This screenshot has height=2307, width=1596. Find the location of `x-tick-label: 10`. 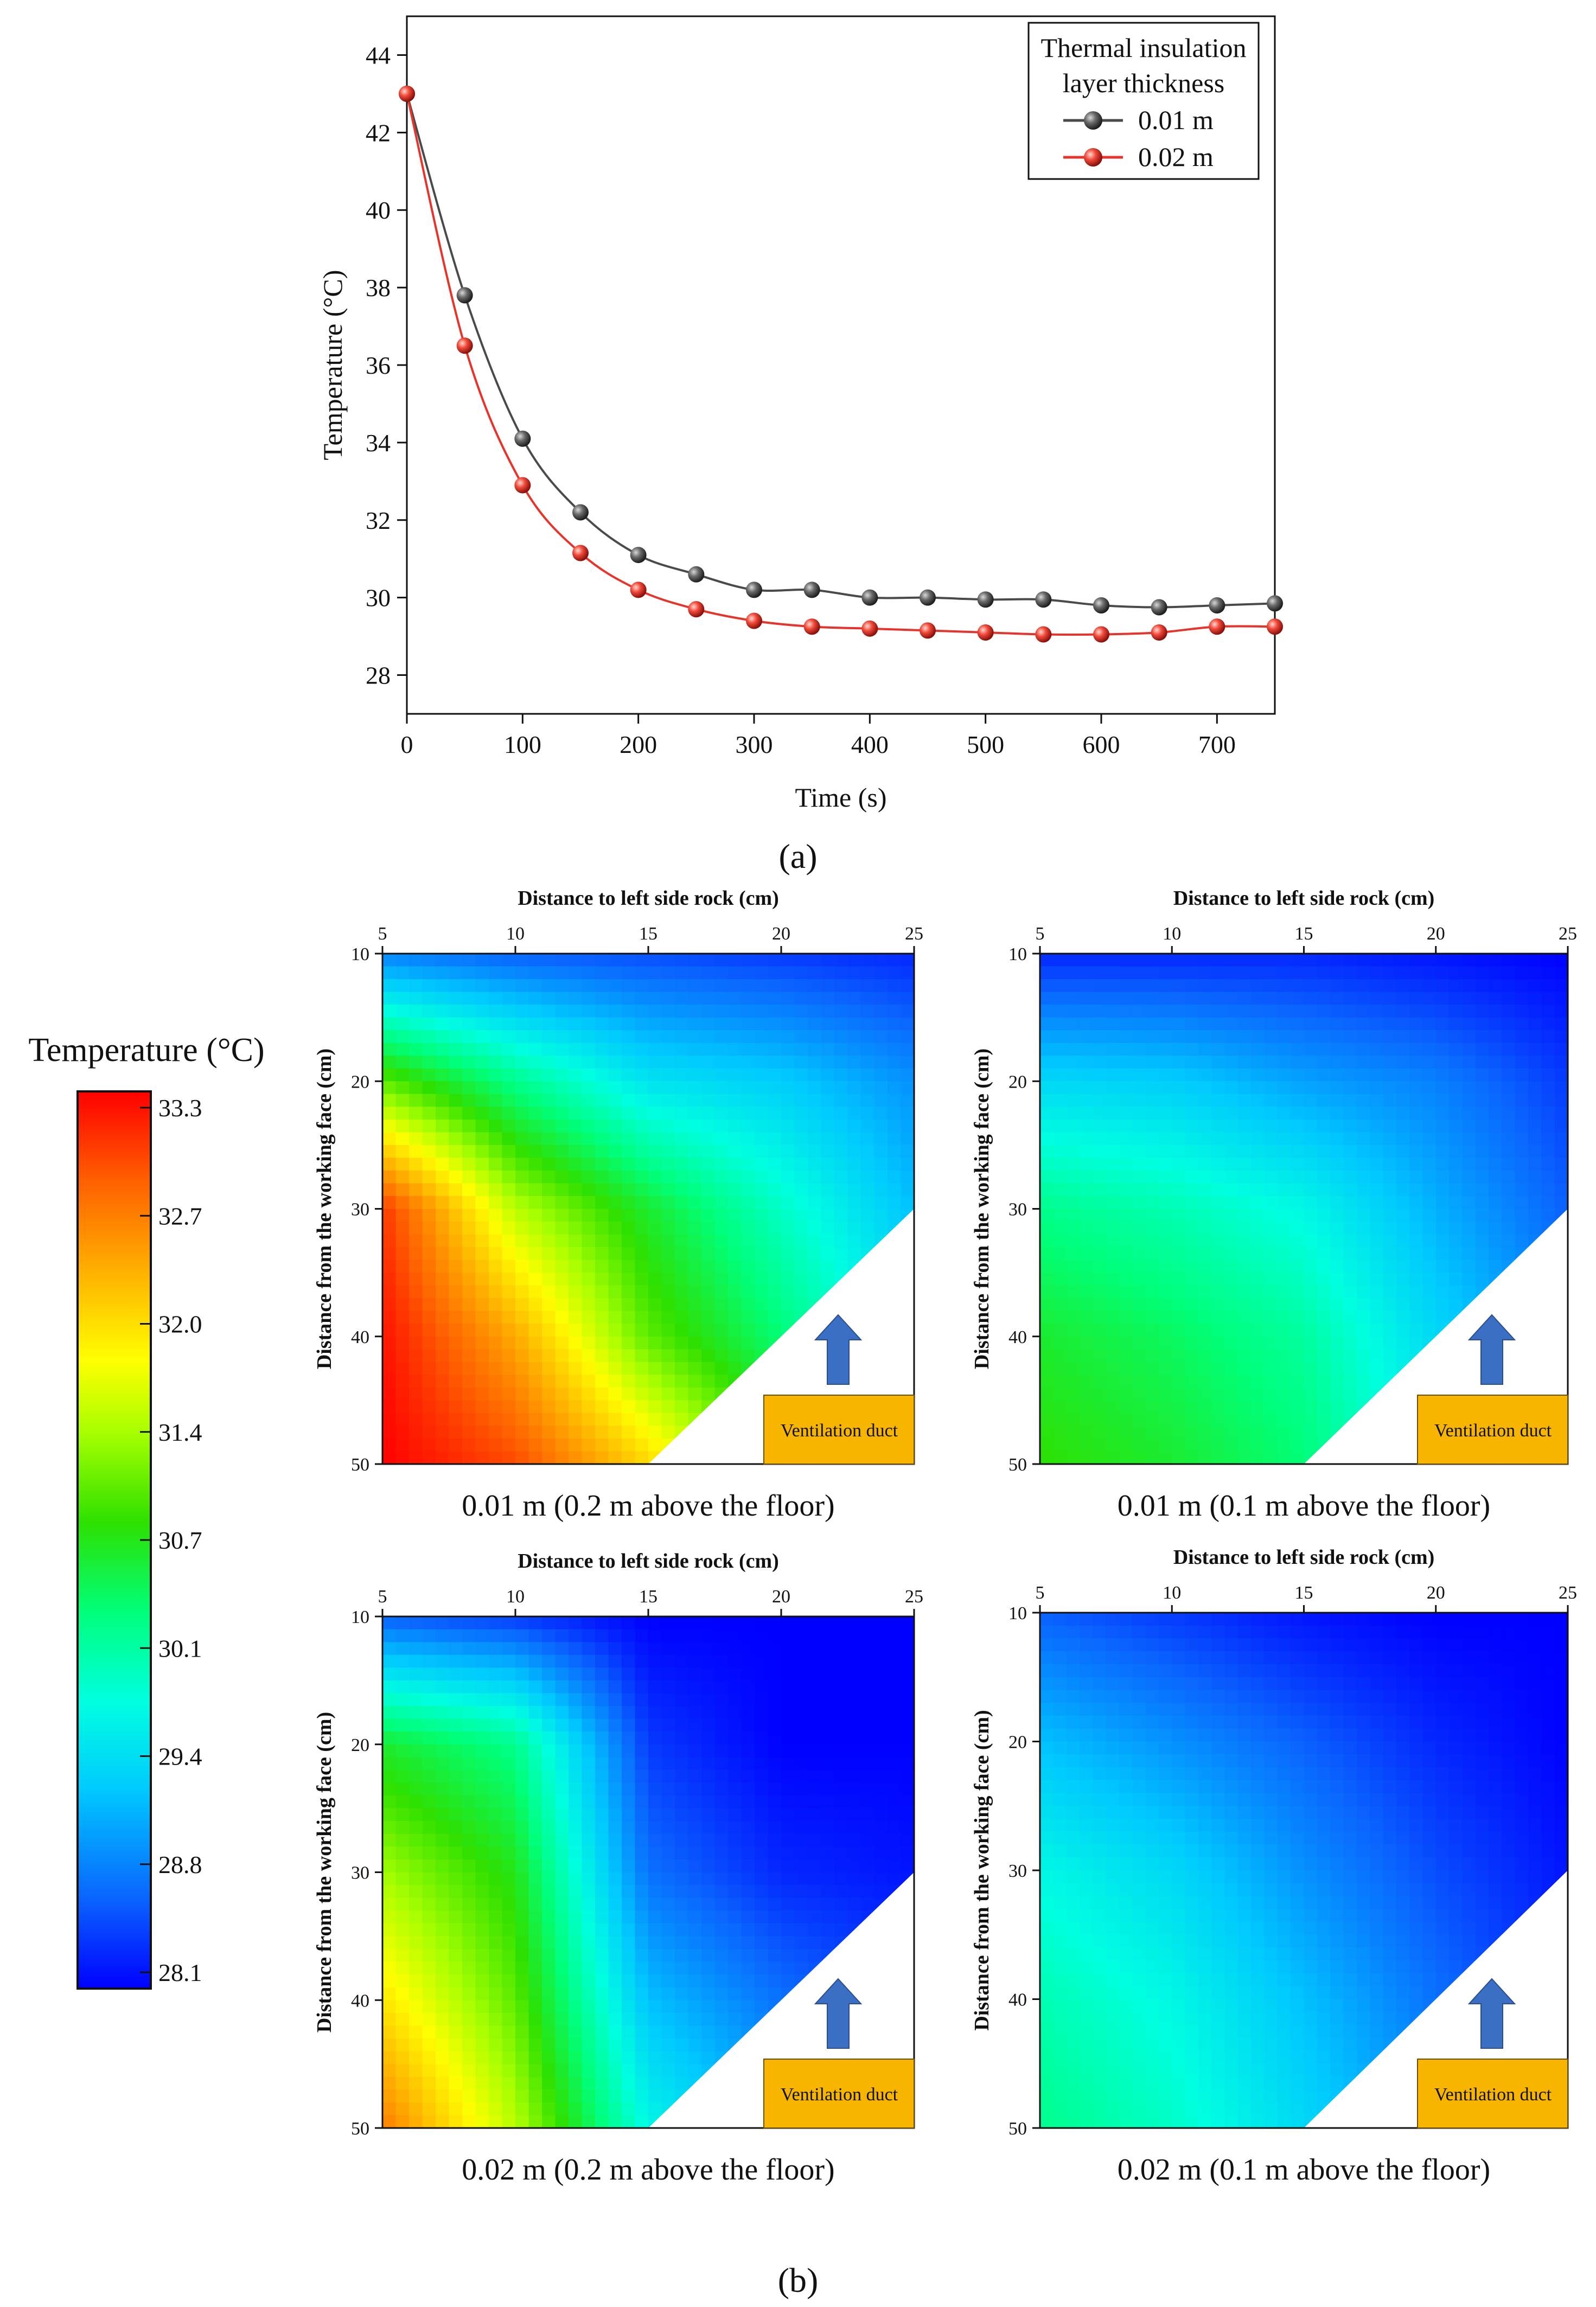

x-tick-label: 10 is located at coordinates (1172, 934).